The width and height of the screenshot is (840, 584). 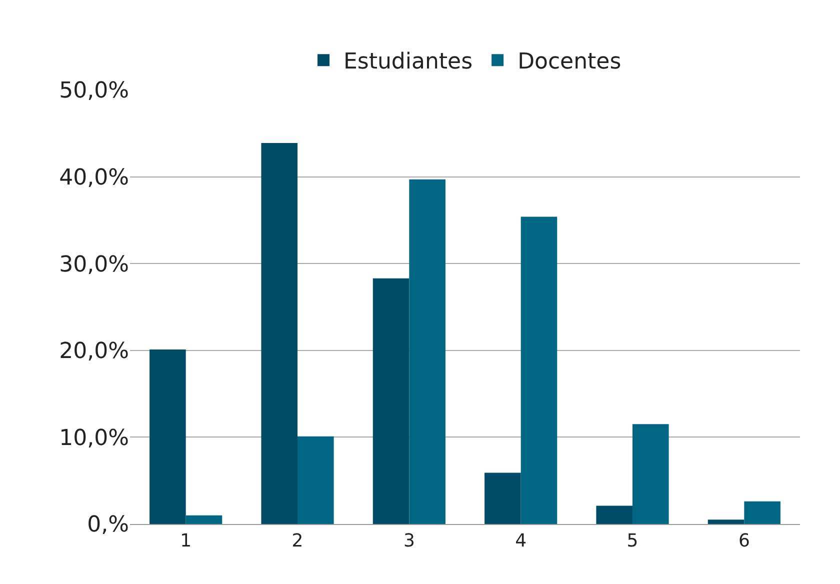 What do you see at coordinates (298, 541) in the screenshot?
I see `x-tick-label: 2` at bounding box center [298, 541].